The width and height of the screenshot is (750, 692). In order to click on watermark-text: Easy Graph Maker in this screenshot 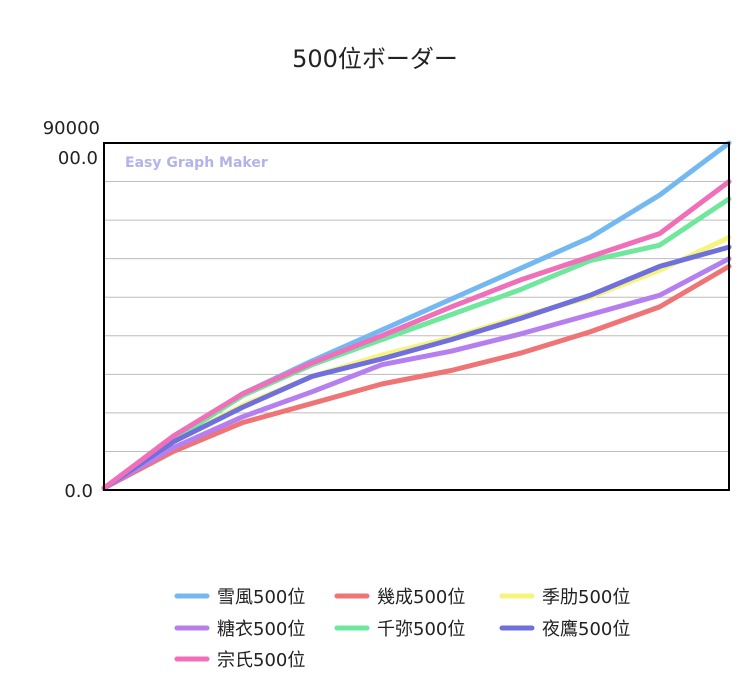, I will do `click(196, 163)`.